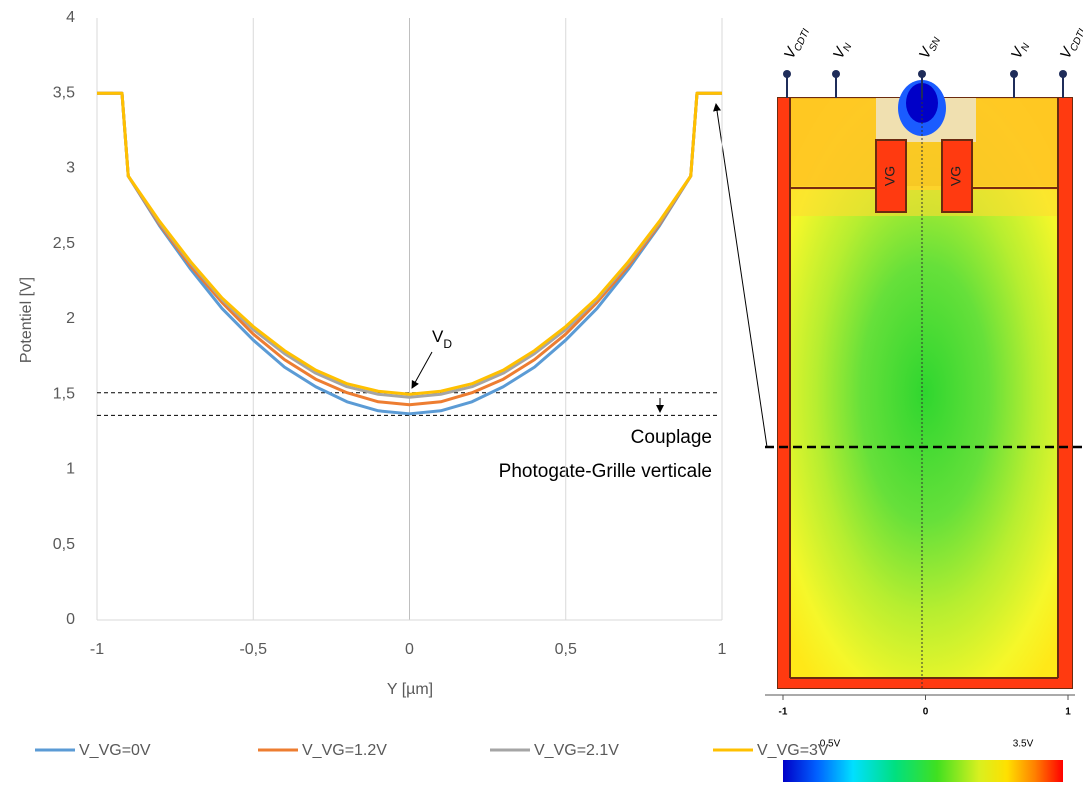 The width and height of the screenshot is (1083, 787). I want to click on y-tick-label: 3,5, so click(64, 92).